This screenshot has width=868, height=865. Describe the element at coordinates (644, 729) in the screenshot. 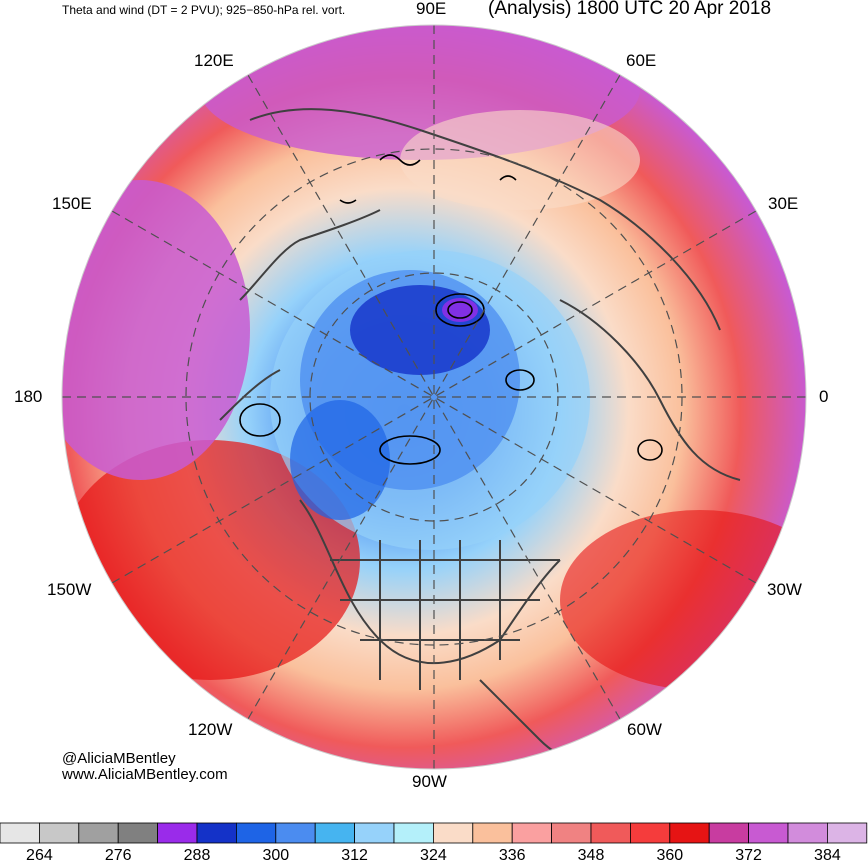

I see `lon-label-60w: 60W` at that location.